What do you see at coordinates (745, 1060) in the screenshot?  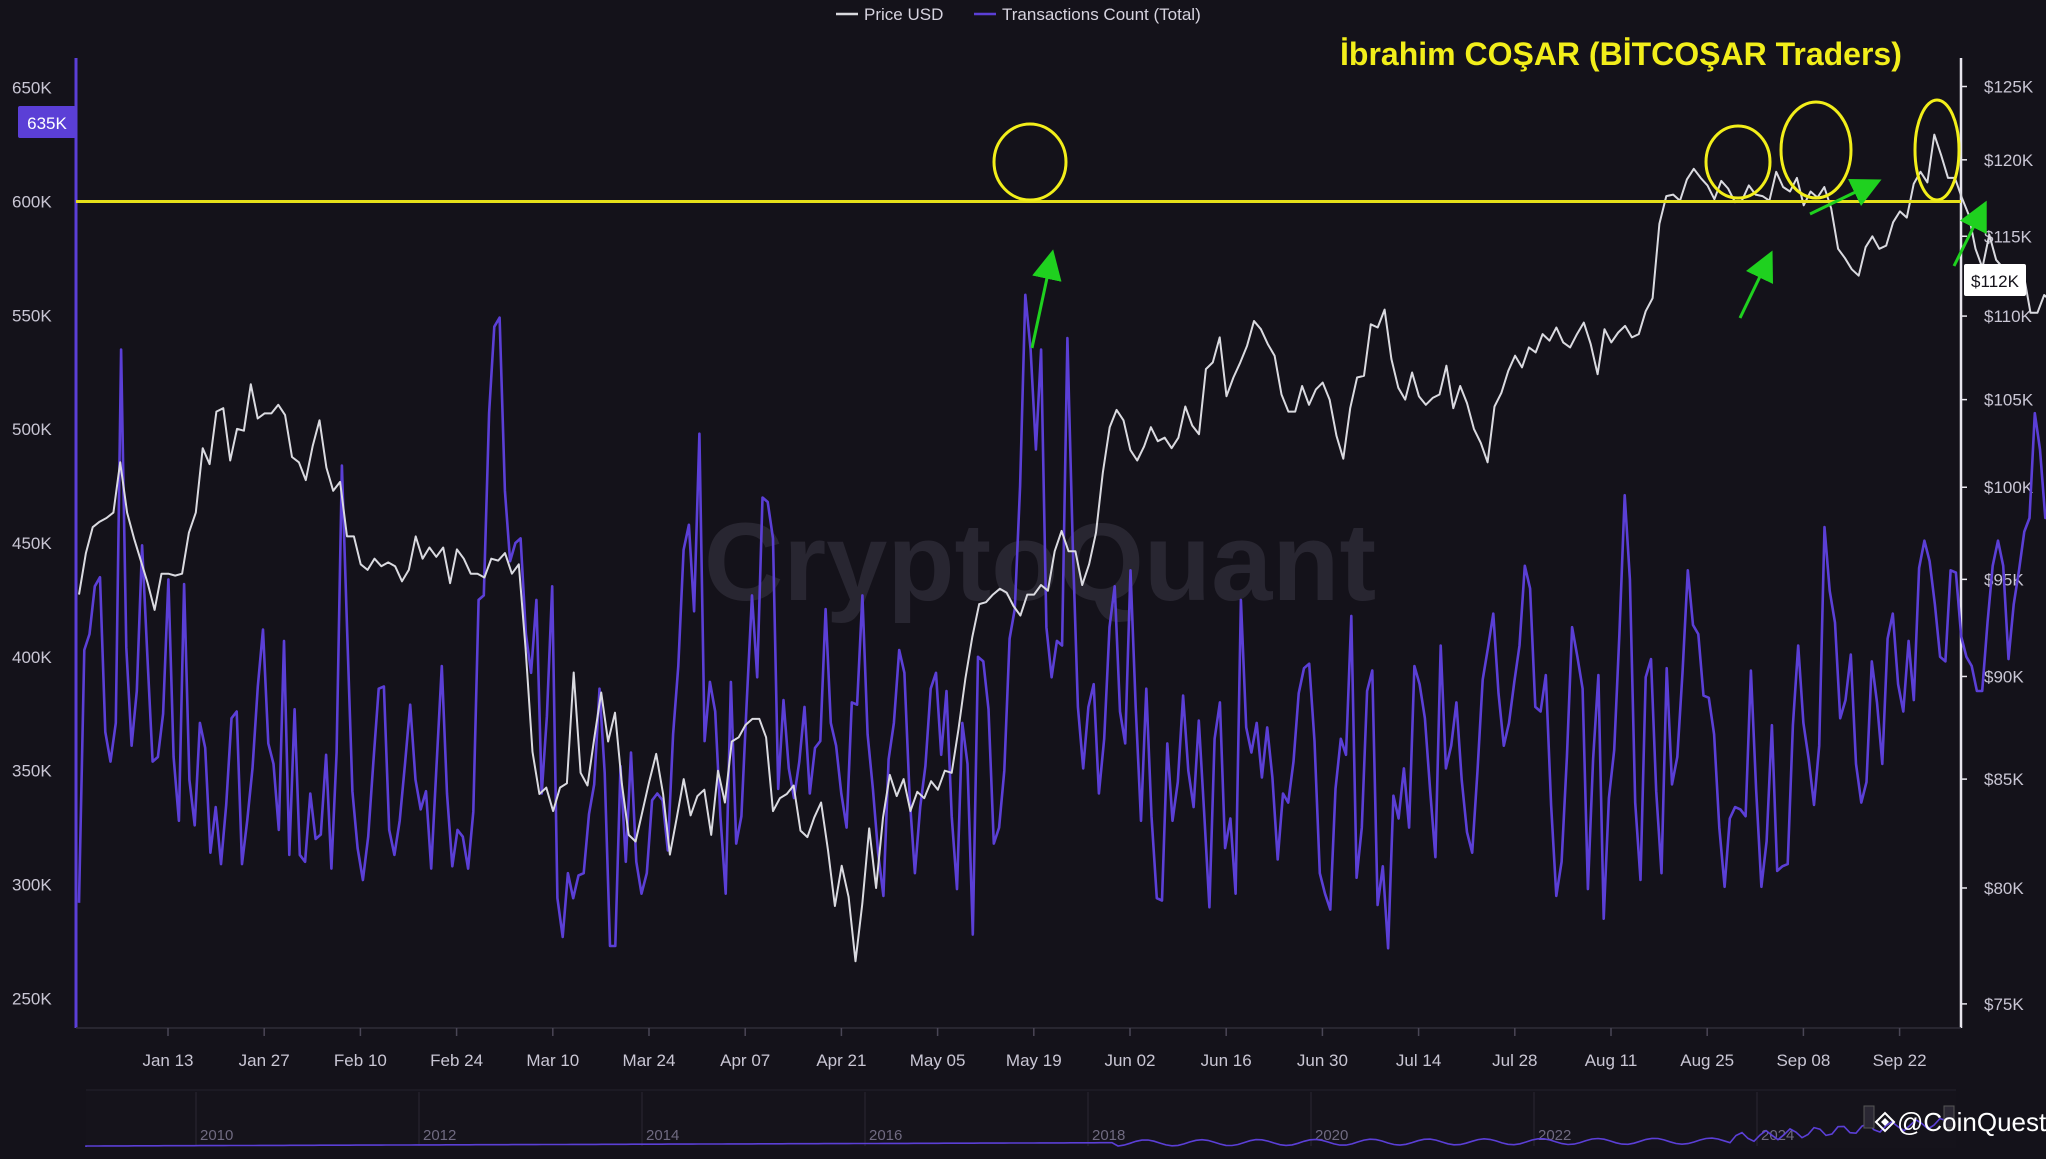 I see `x-tick-6: Apr 07` at bounding box center [745, 1060].